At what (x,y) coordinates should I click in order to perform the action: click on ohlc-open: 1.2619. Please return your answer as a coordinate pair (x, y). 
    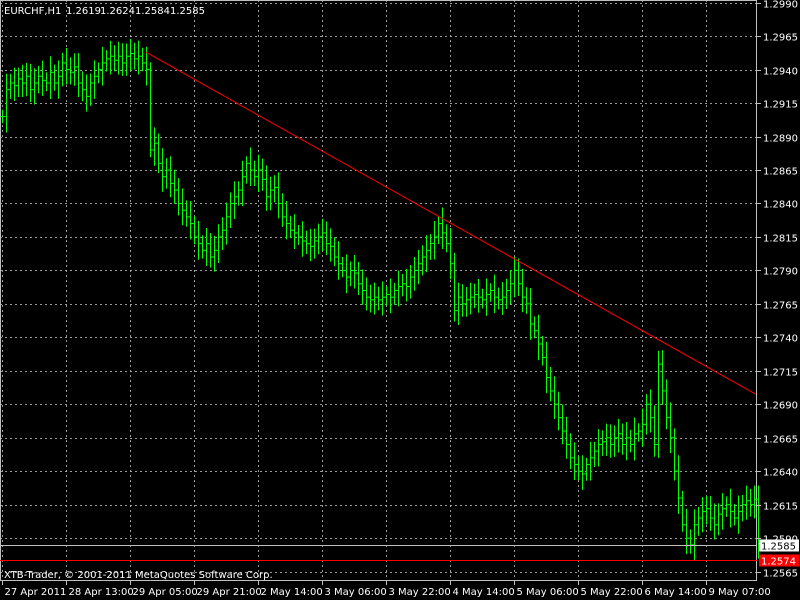
    Looking at the image, I should click on (83, 11).